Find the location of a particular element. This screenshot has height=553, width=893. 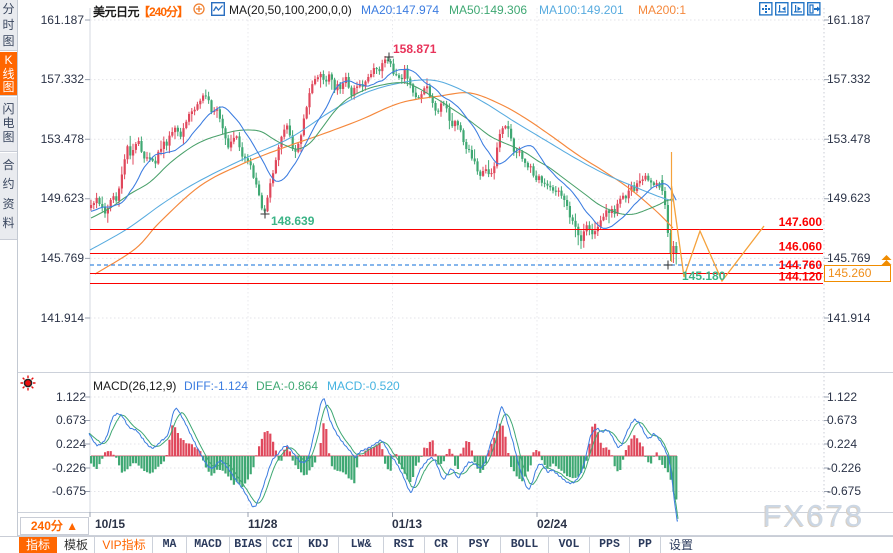

svg-text: 158.871 is located at coordinates (415, 49).